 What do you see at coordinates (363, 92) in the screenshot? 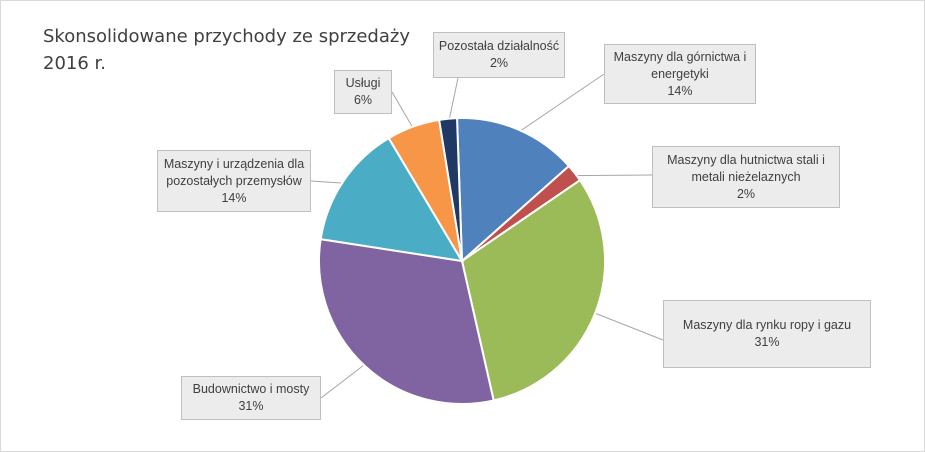
I see `data-label-uslugi: Usługi 6%` at bounding box center [363, 92].